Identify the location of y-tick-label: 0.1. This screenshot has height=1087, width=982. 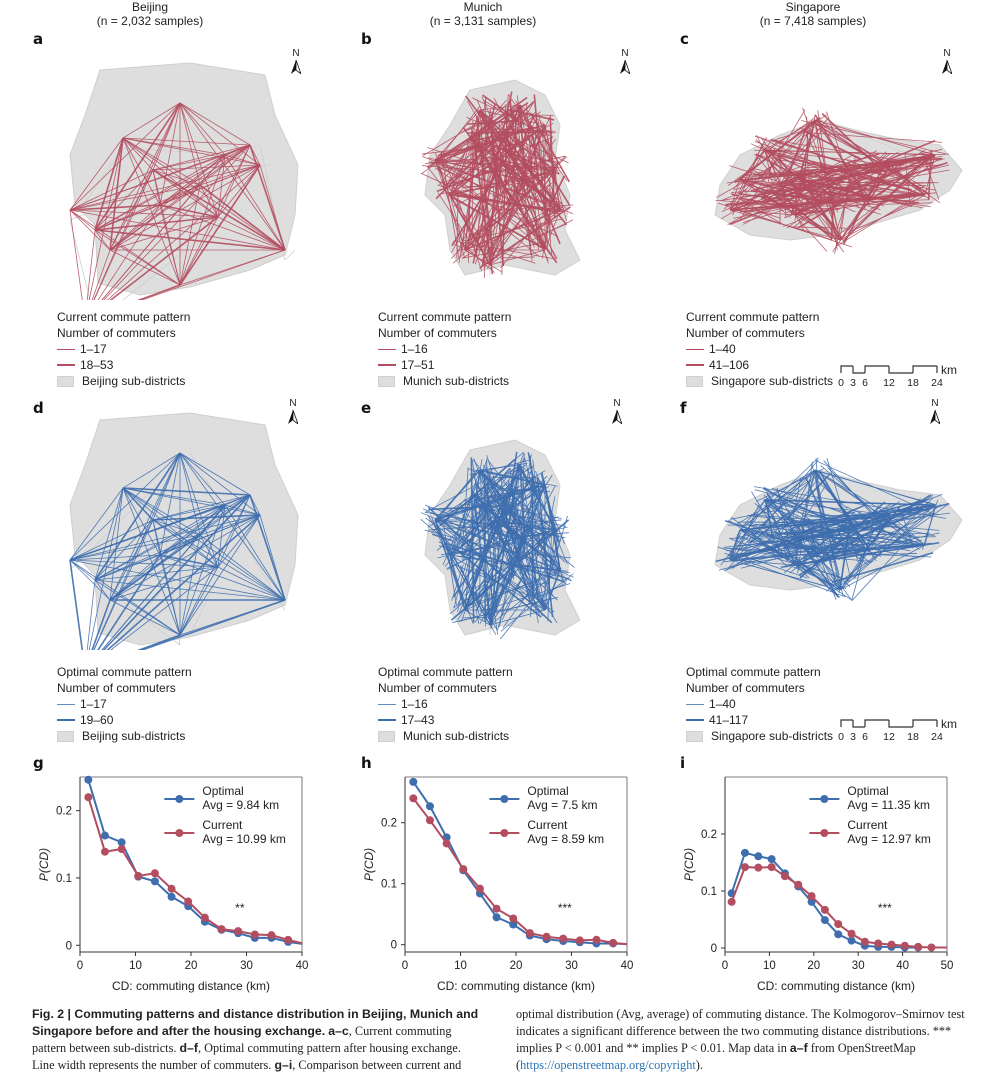
(709, 892).